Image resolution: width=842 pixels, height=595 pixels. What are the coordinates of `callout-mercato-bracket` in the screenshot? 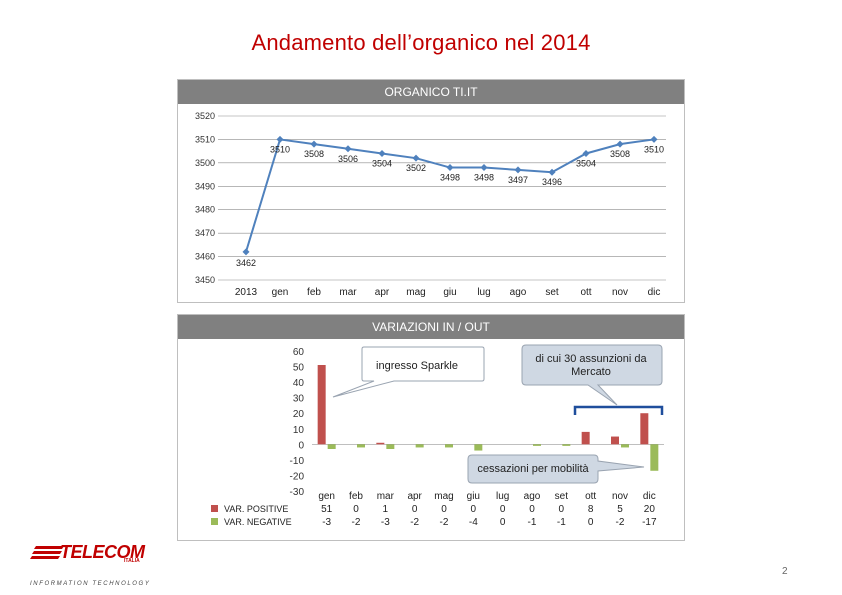 It's located at (618, 410).